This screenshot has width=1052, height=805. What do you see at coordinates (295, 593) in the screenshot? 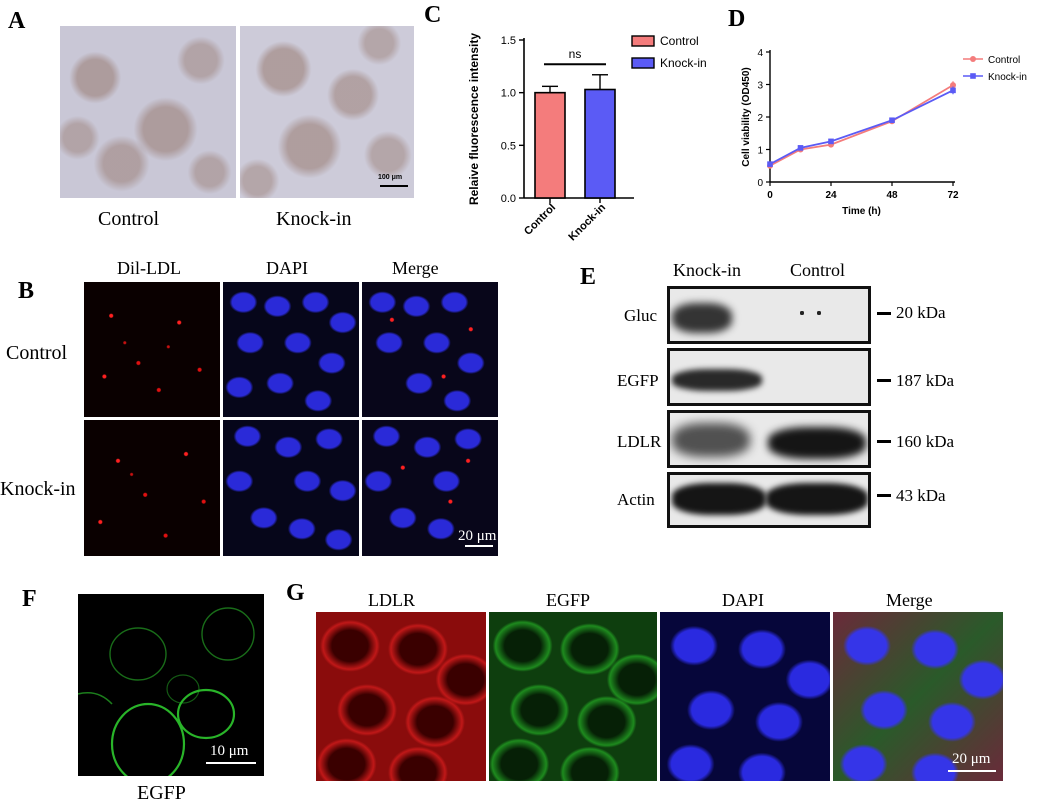
I see `panel-label-g: G` at bounding box center [295, 593].